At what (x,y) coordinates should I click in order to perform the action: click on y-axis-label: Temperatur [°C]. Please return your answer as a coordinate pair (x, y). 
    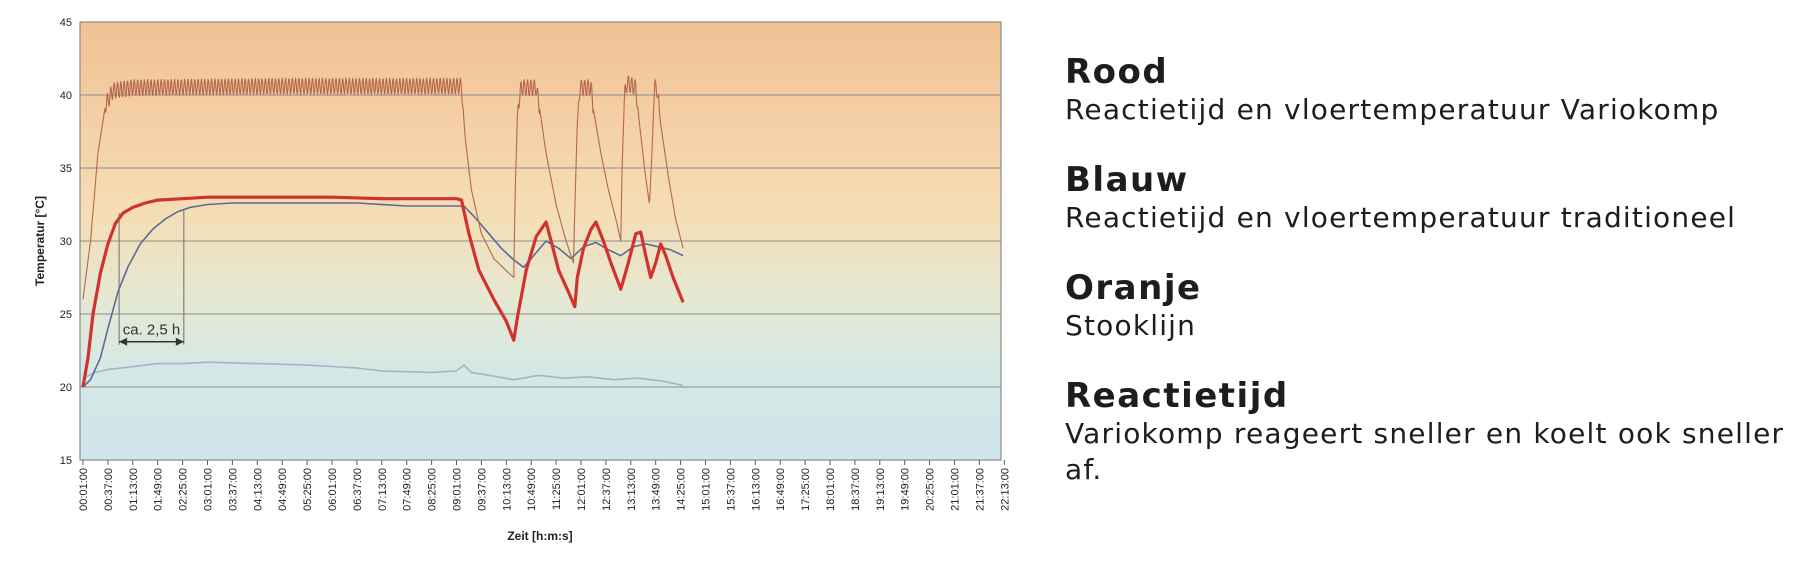
    Looking at the image, I should click on (40, 241).